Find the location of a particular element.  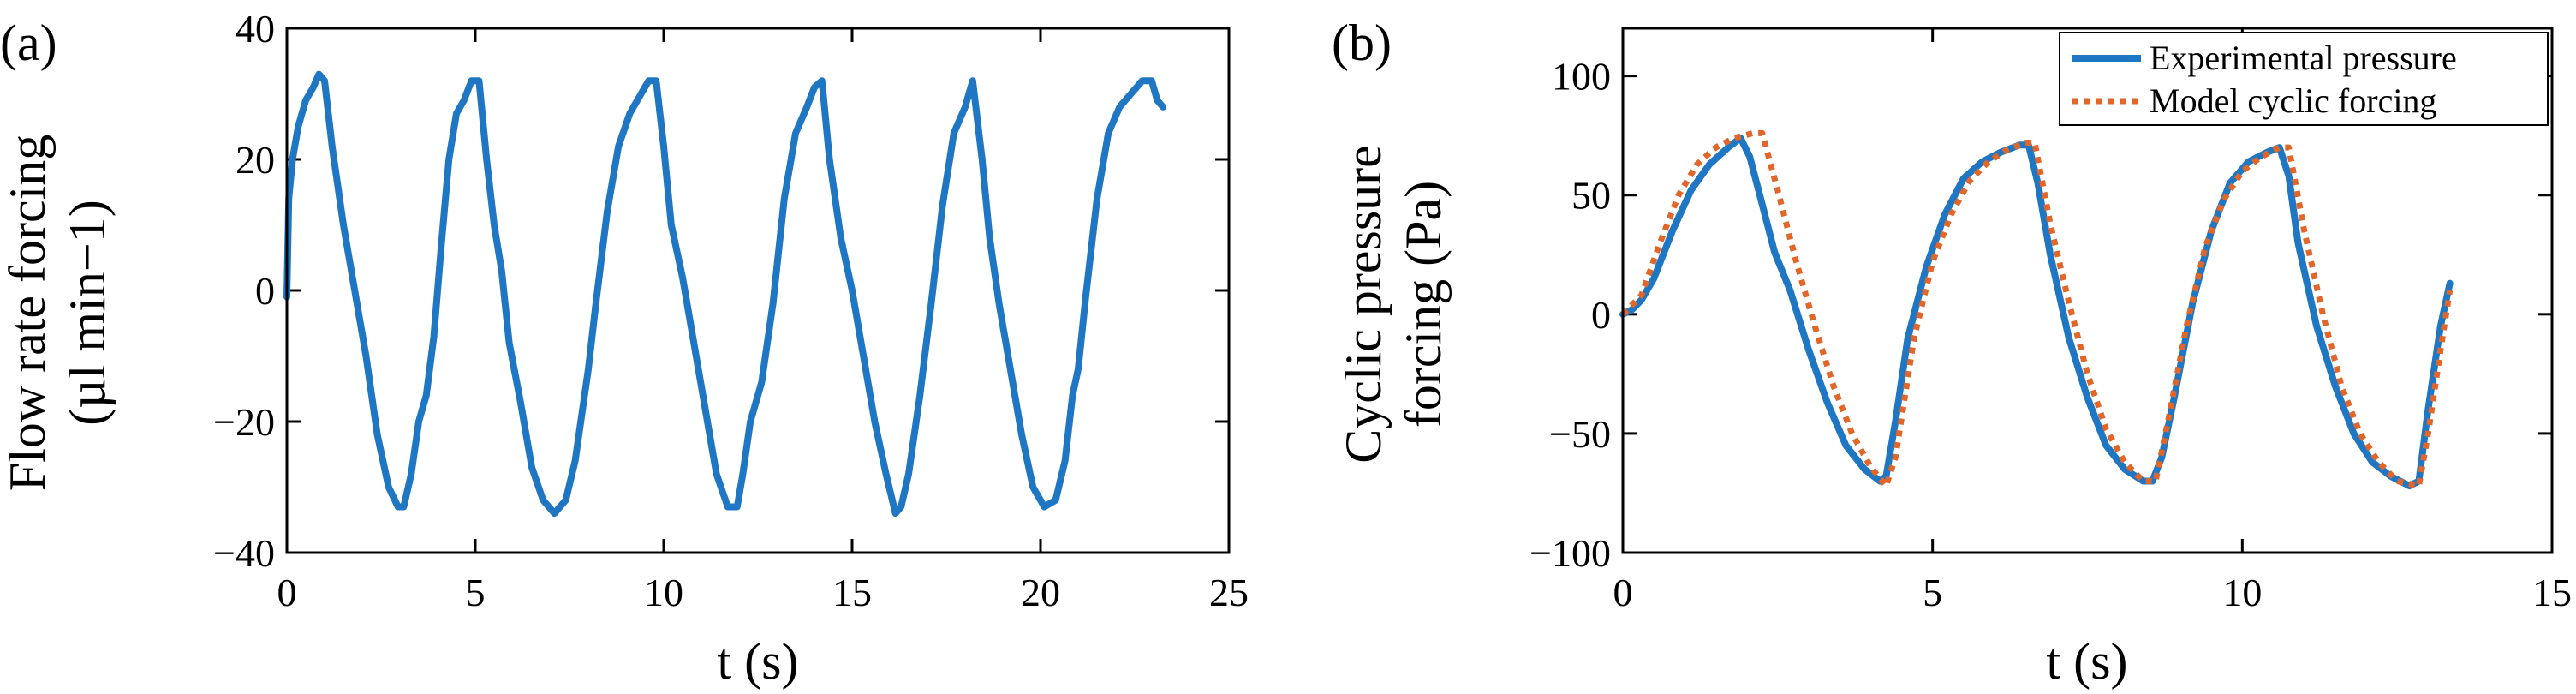

panel-b-ylabel-line1: Cyclic pressure is located at coordinates (1364, 304).